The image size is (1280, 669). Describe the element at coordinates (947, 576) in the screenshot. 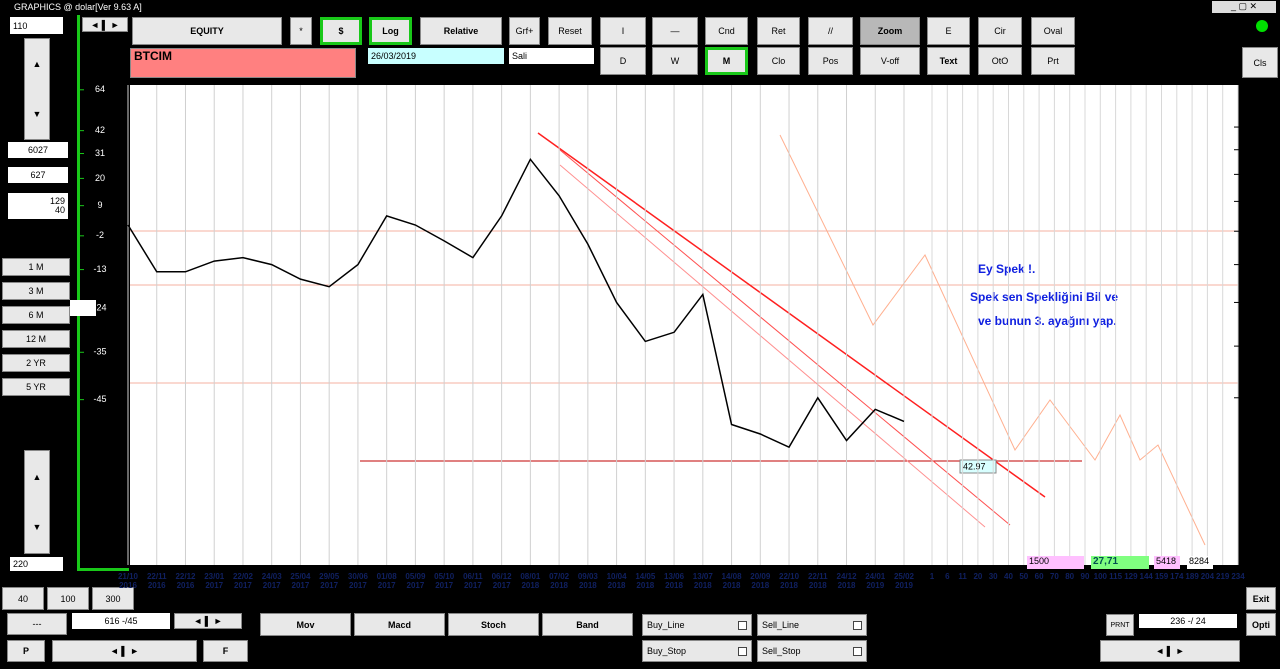

I see `x-tick-label: 6` at that location.